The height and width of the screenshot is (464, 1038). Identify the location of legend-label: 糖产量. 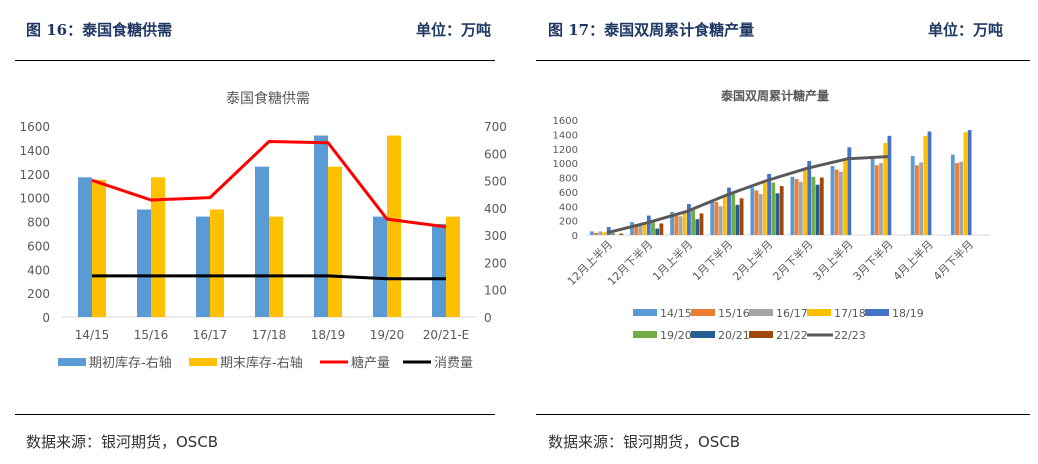
(370, 363).